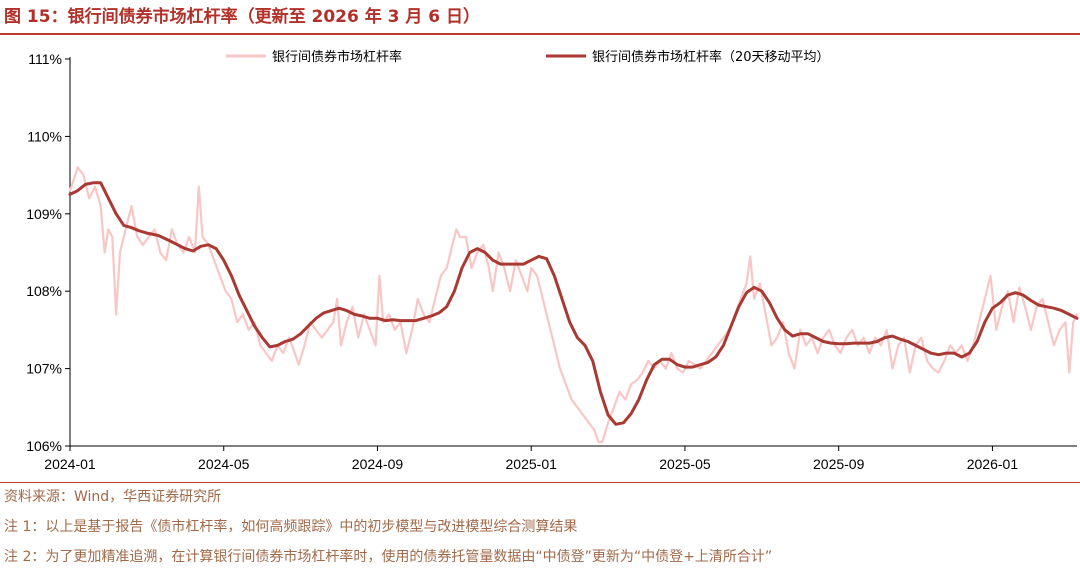  What do you see at coordinates (45, 59) in the screenshot?
I see `y-tick-label: 111%` at bounding box center [45, 59].